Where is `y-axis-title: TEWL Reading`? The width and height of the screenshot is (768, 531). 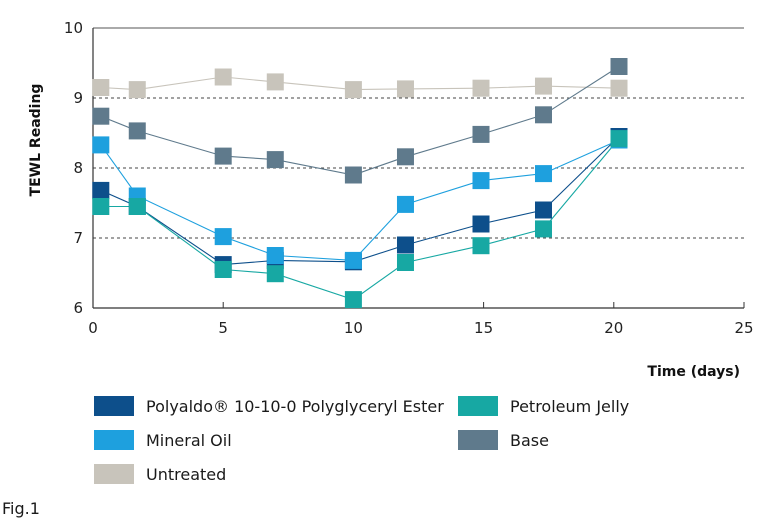
y-axis-title: TEWL Reading is located at coordinates (36, 140).